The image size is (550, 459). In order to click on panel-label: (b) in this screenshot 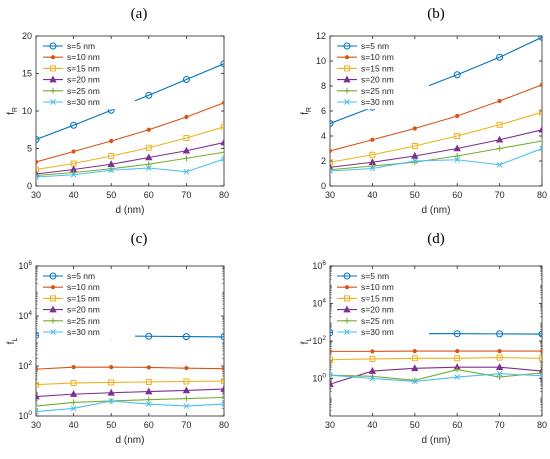, I will do `click(436, 14)`.